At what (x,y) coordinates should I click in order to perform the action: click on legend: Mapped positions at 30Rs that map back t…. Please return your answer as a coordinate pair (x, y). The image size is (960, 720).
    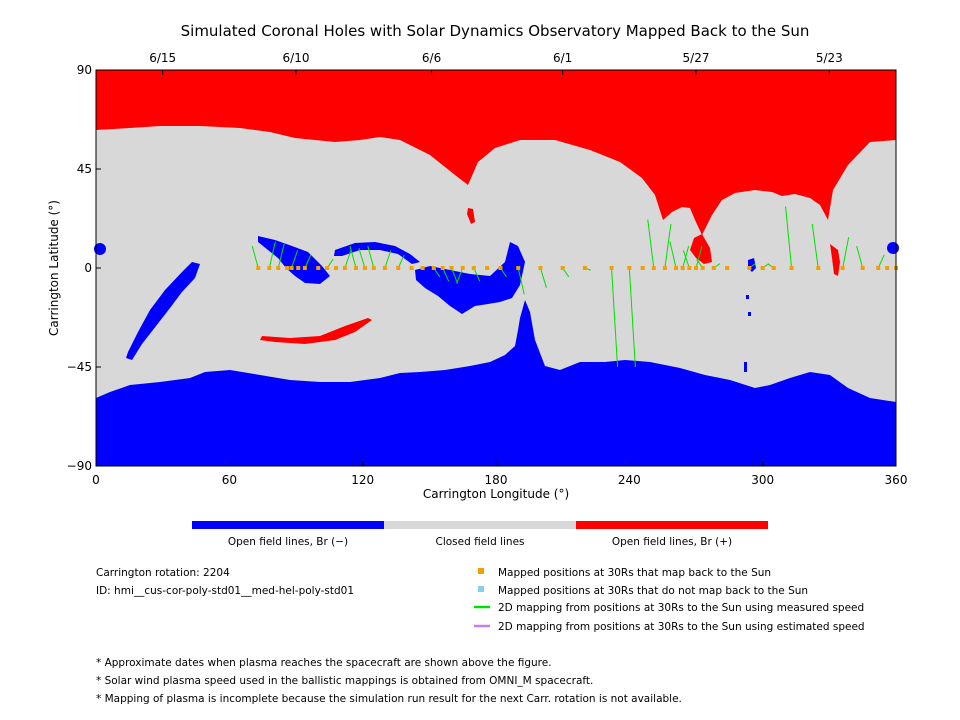
    Looking at the image, I should click on (669, 600).